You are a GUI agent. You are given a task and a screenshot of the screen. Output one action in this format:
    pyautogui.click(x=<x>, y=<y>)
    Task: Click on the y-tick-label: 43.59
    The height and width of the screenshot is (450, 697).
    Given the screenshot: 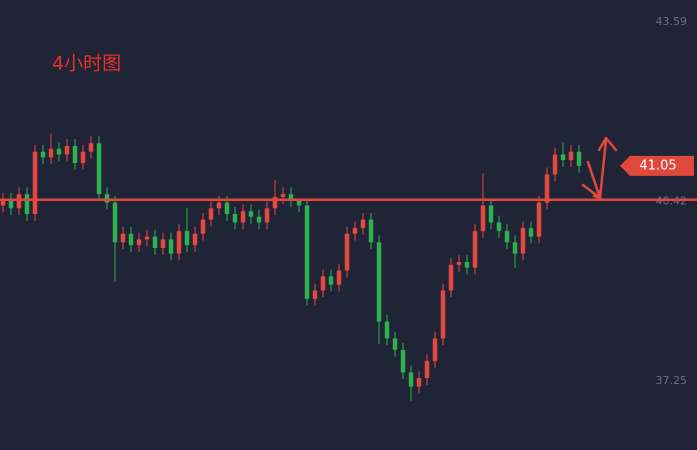 What is the action you would take?
    pyautogui.click(x=672, y=21)
    